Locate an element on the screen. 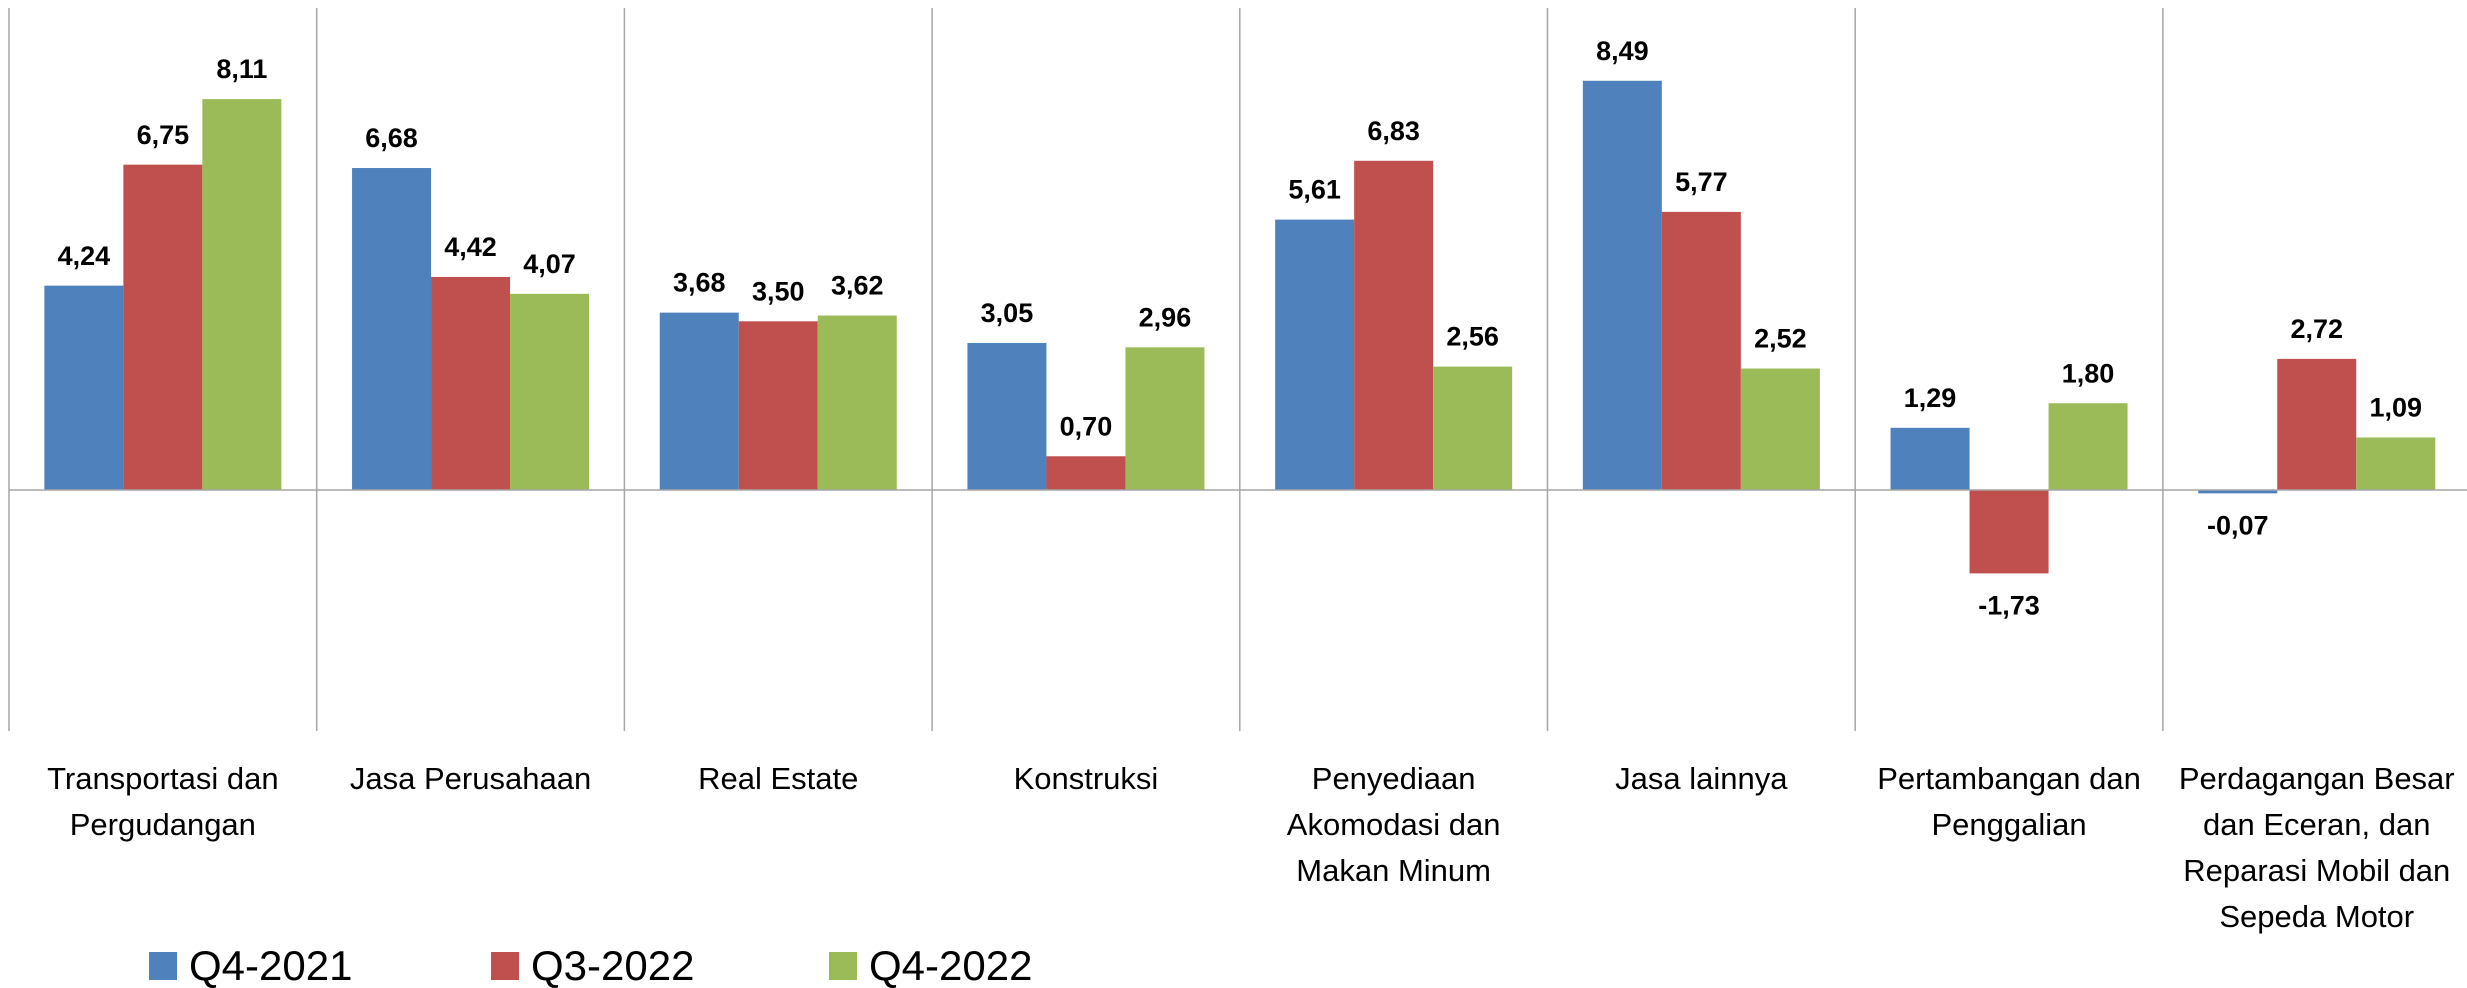  value-label: 2,72 is located at coordinates (2316, 329).